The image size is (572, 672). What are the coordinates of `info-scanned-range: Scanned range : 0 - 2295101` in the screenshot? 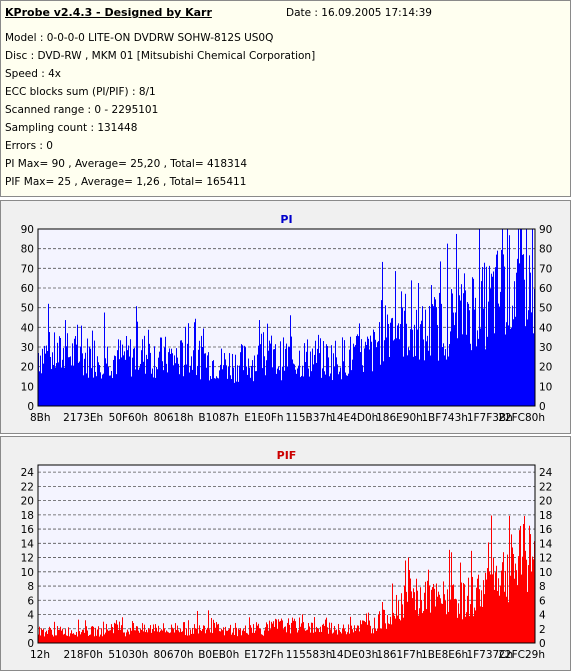 It's located at (82, 110).